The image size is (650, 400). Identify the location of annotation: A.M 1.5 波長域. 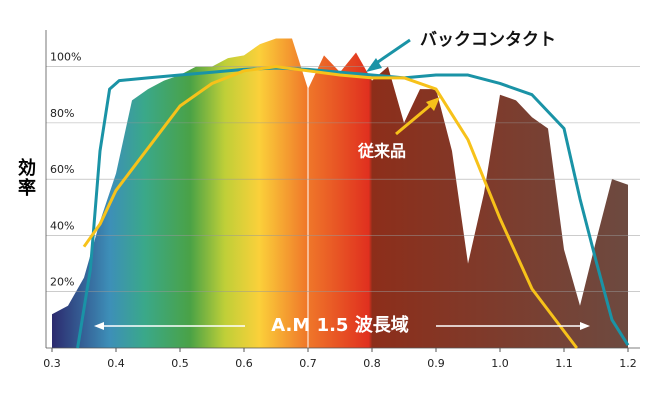
(339, 325).